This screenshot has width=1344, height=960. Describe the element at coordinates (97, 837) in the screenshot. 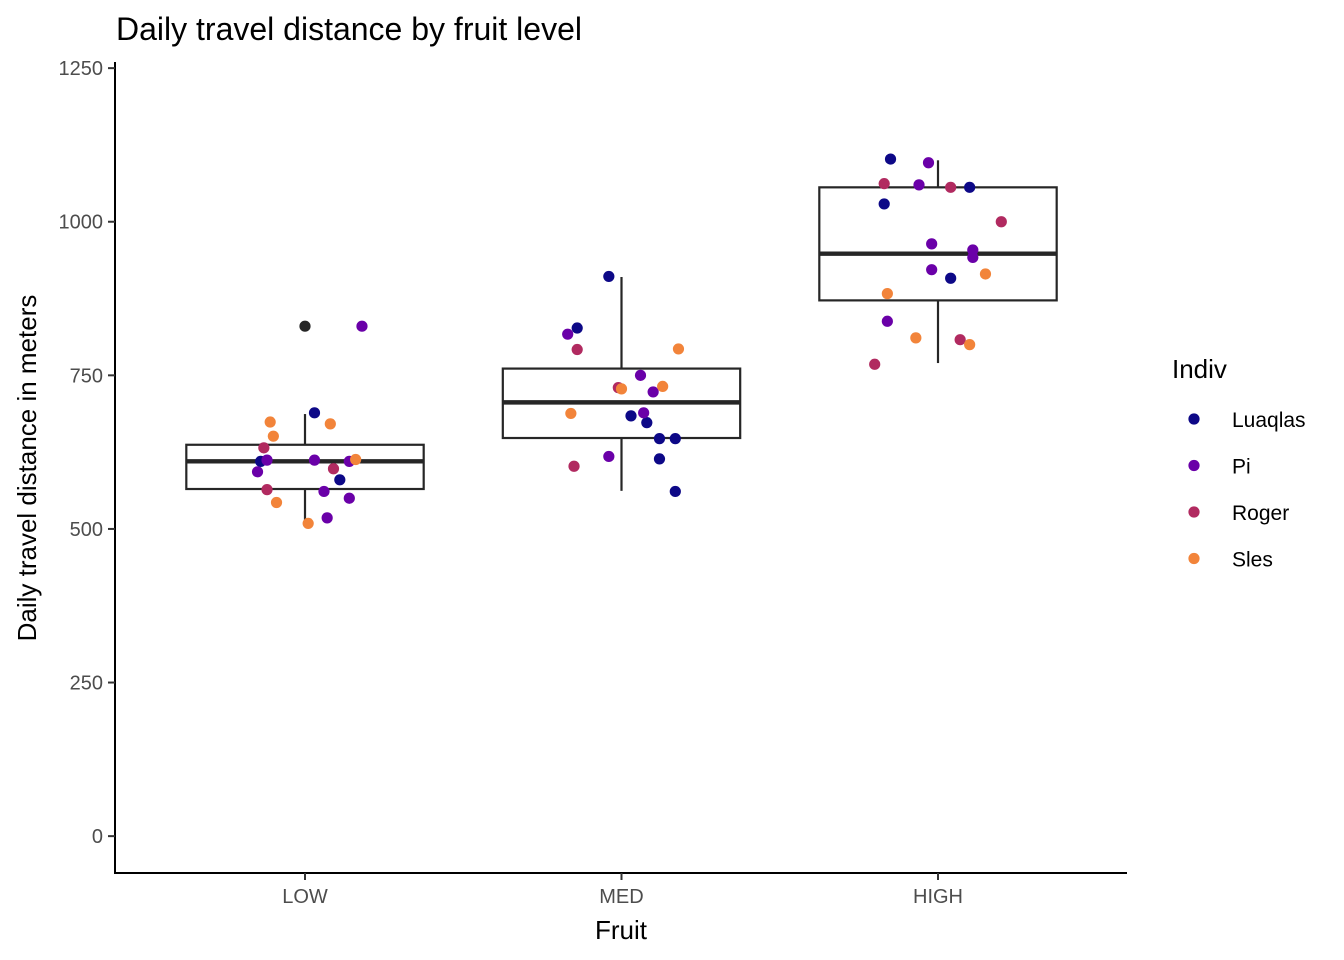

I see `y-tick-label: 0` at that location.